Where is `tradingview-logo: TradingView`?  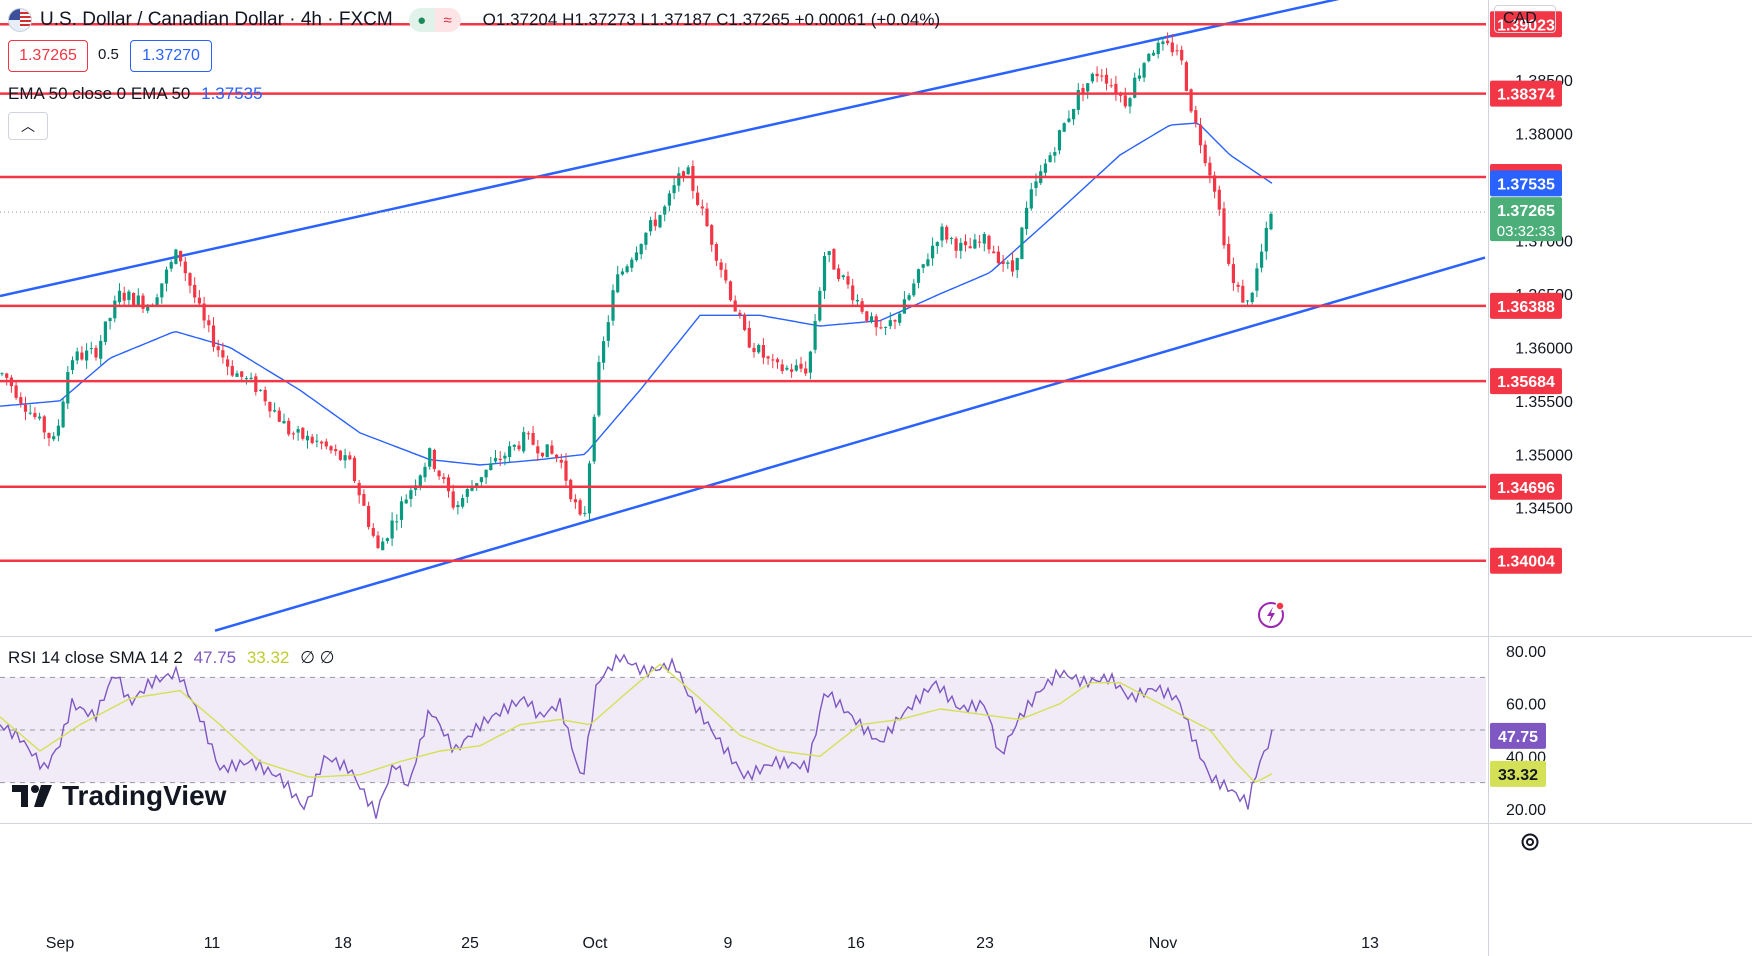
tradingview-logo: TradingView is located at coordinates (119, 796).